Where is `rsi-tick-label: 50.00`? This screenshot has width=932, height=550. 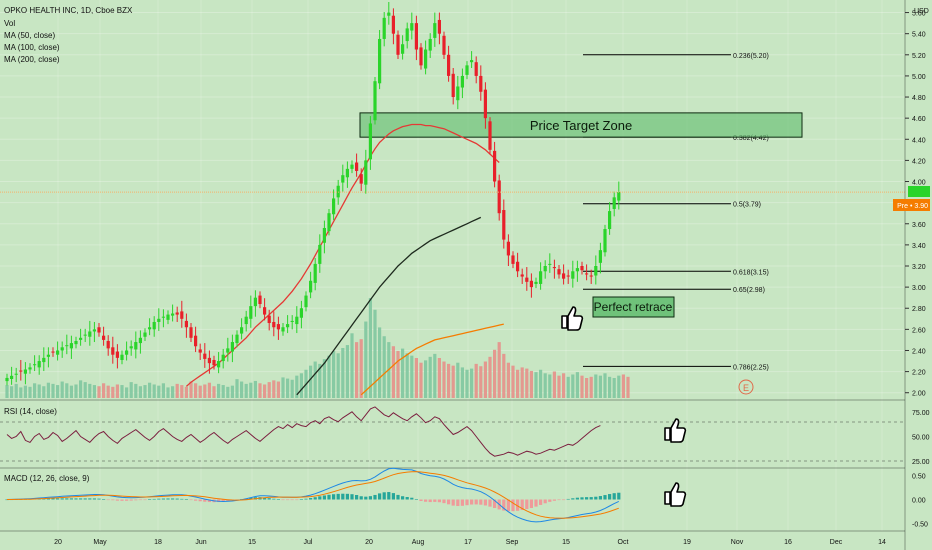
rsi-tick-label: 50.00 is located at coordinates (921, 437).